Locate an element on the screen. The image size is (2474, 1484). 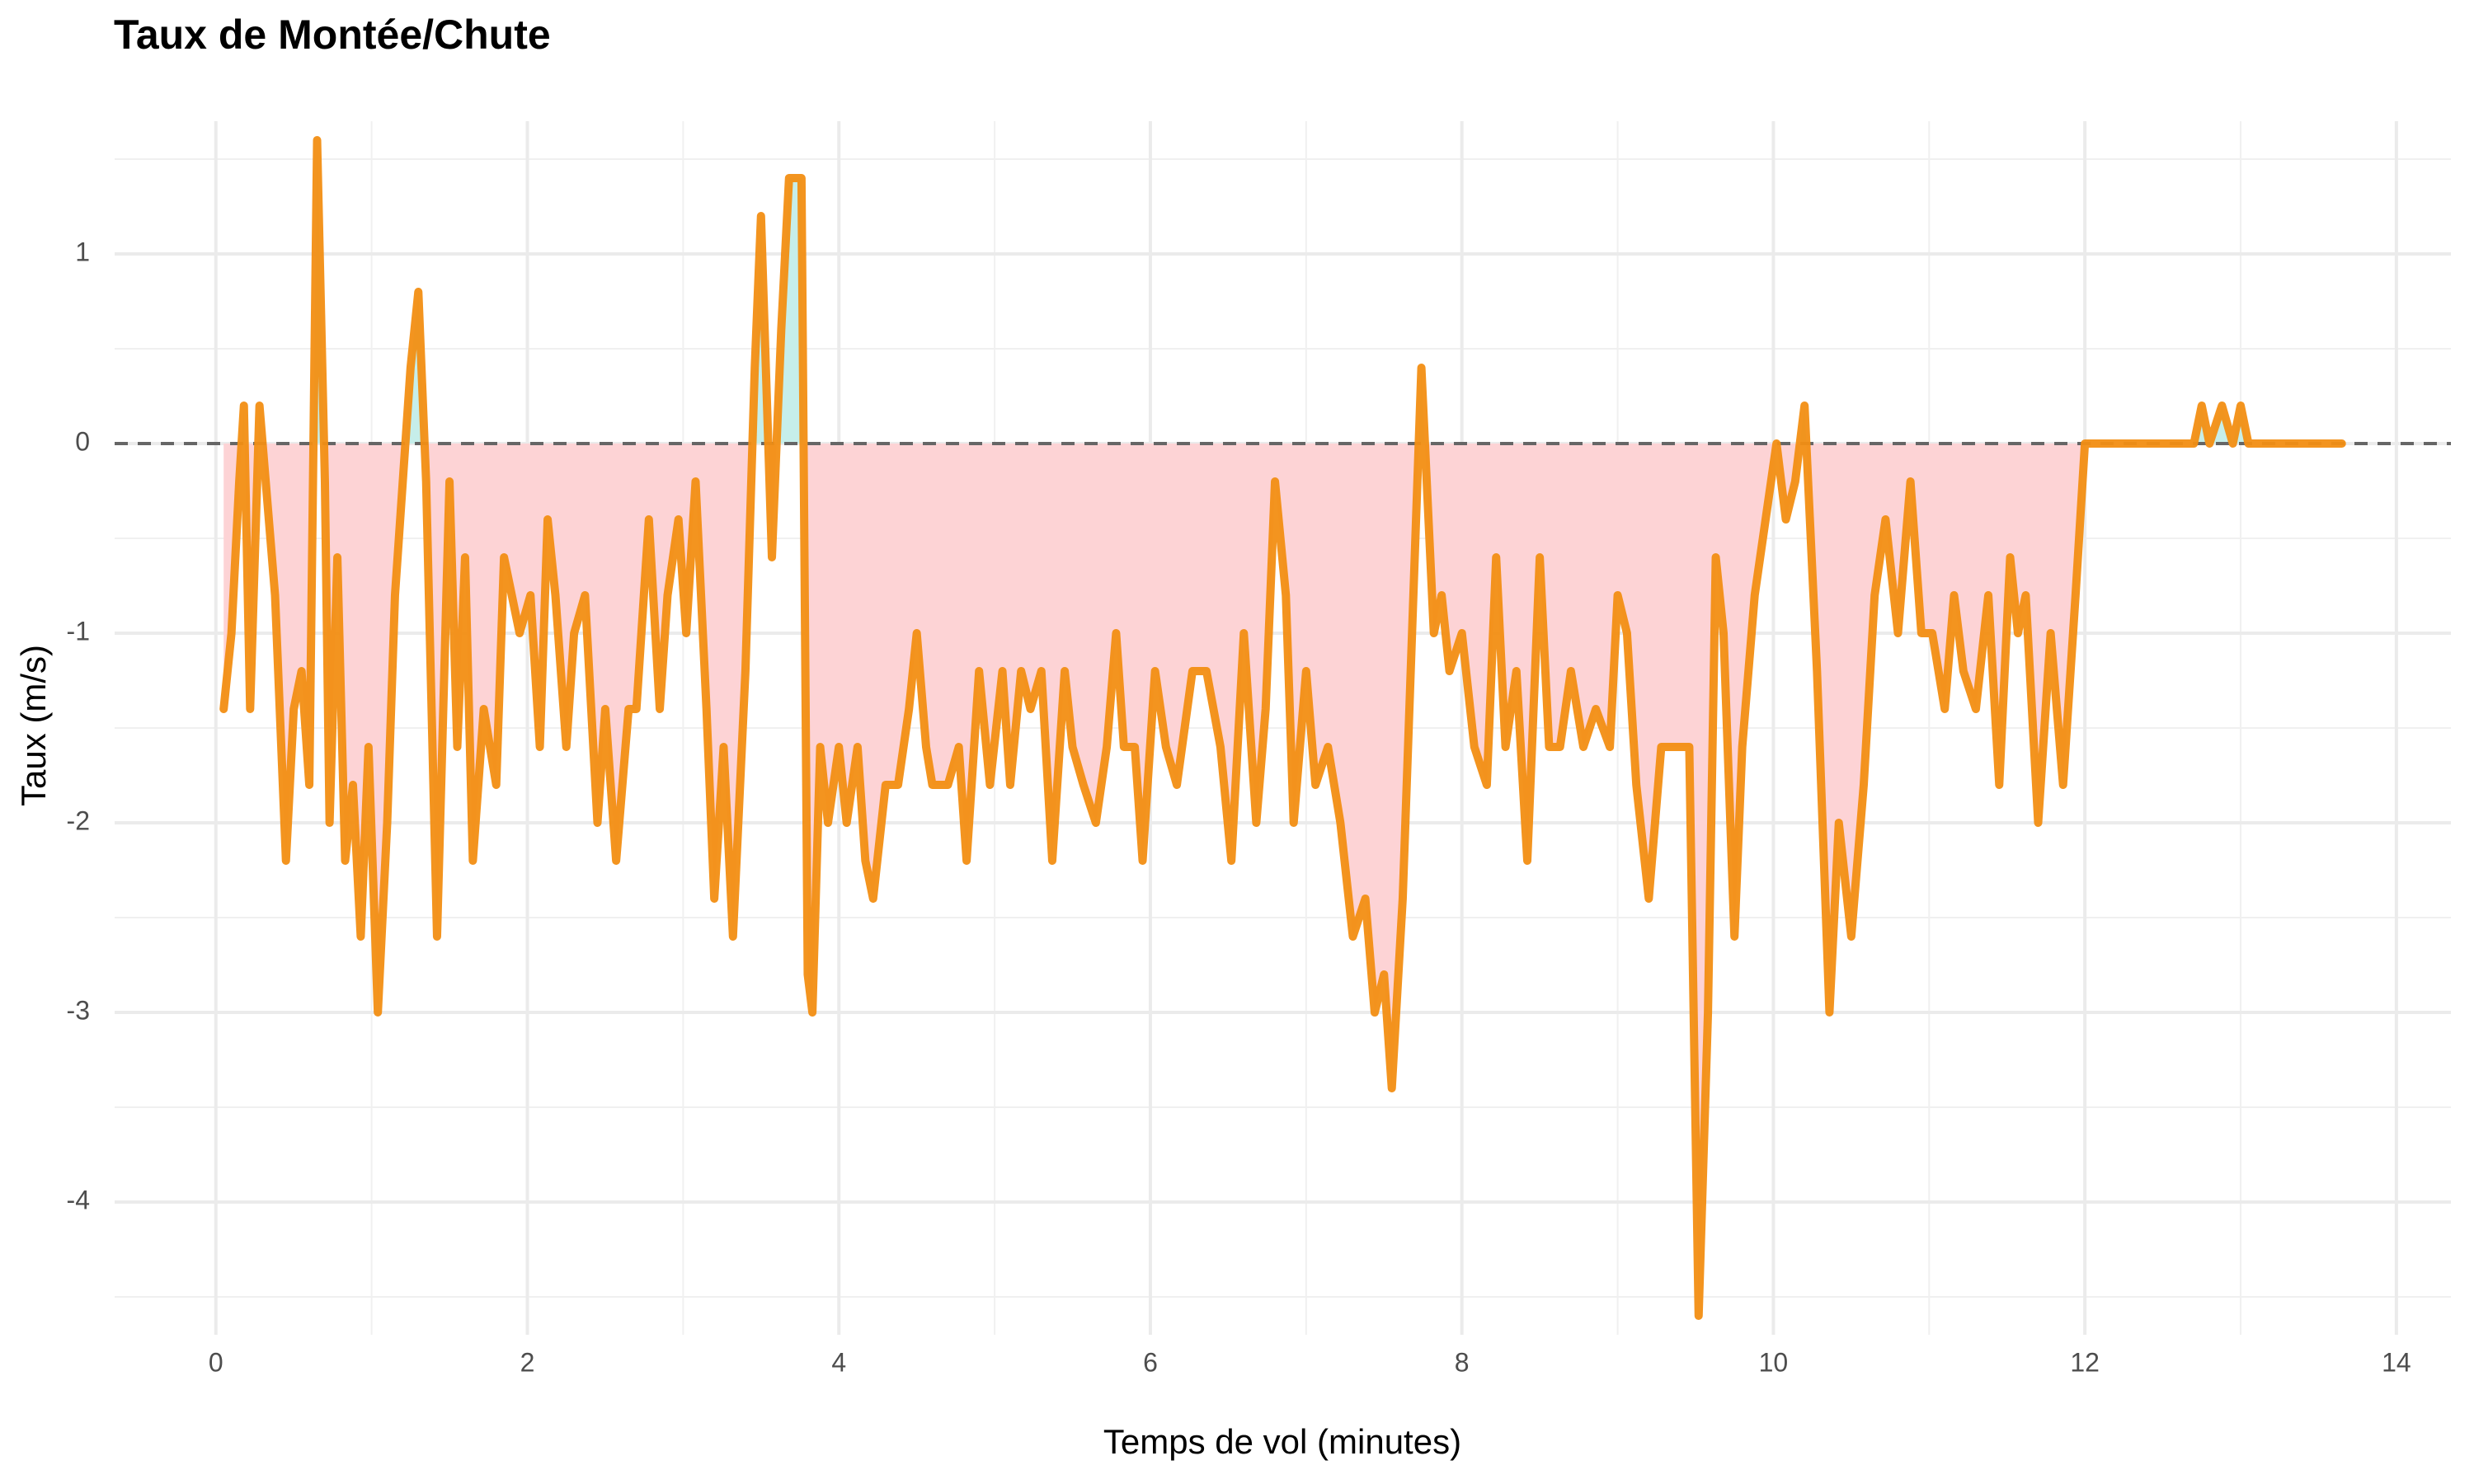
x-tick-label: 12 is located at coordinates (2085, 1362).